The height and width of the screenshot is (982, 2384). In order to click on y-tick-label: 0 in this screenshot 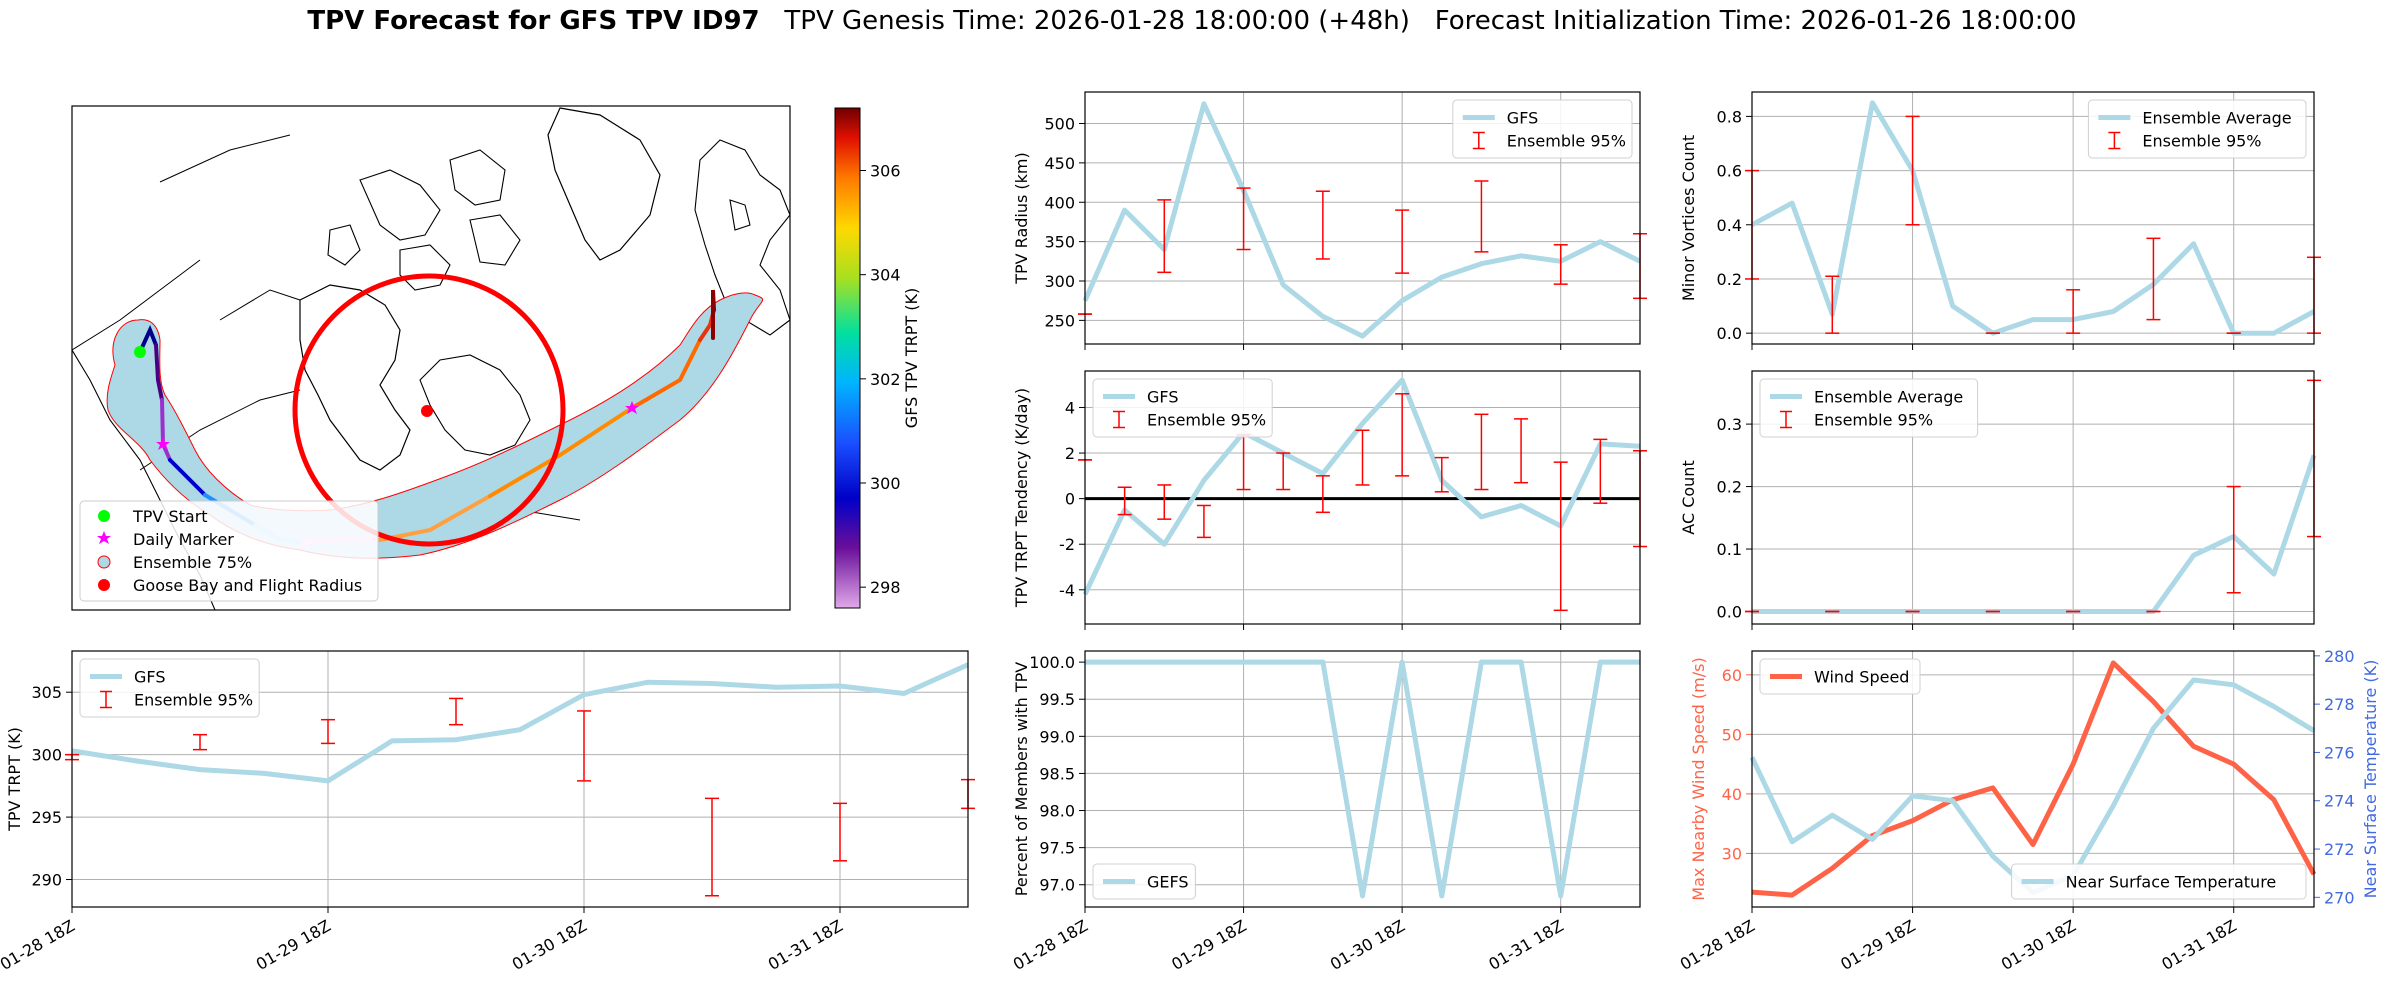, I will do `click(1070, 499)`.